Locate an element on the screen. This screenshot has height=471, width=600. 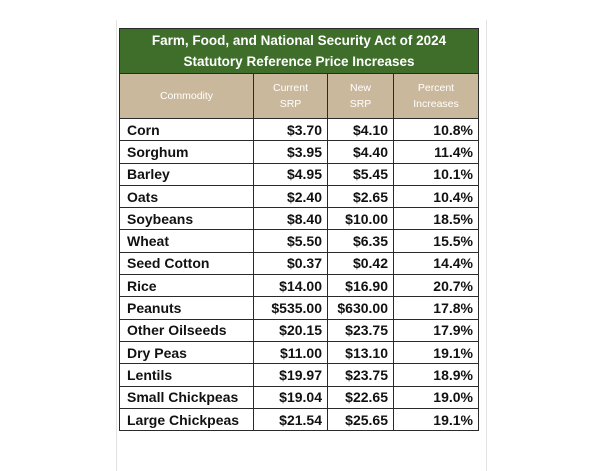
current-srp-cell: $8.40 is located at coordinates (290, 219).